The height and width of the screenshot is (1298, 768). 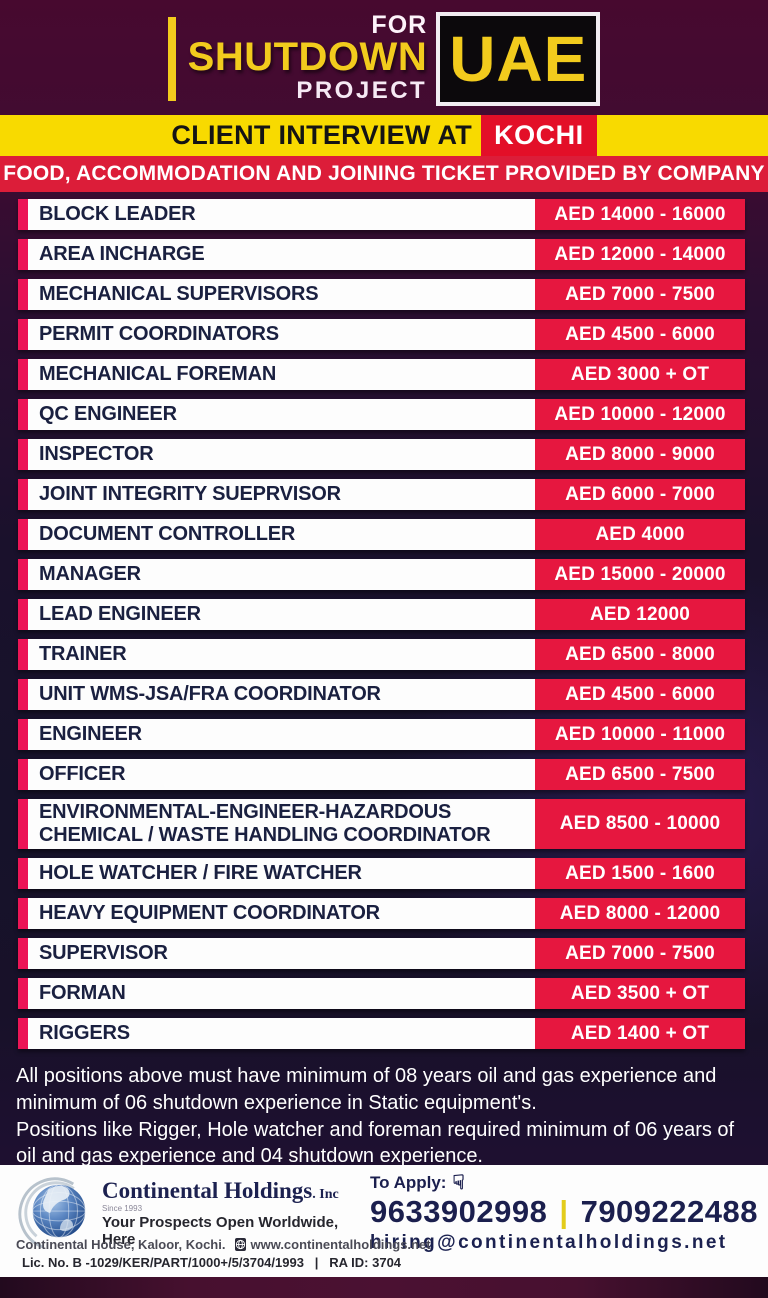 What do you see at coordinates (640, 913) in the screenshot?
I see `position-salary: AED 8000 - 12000` at bounding box center [640, 913].